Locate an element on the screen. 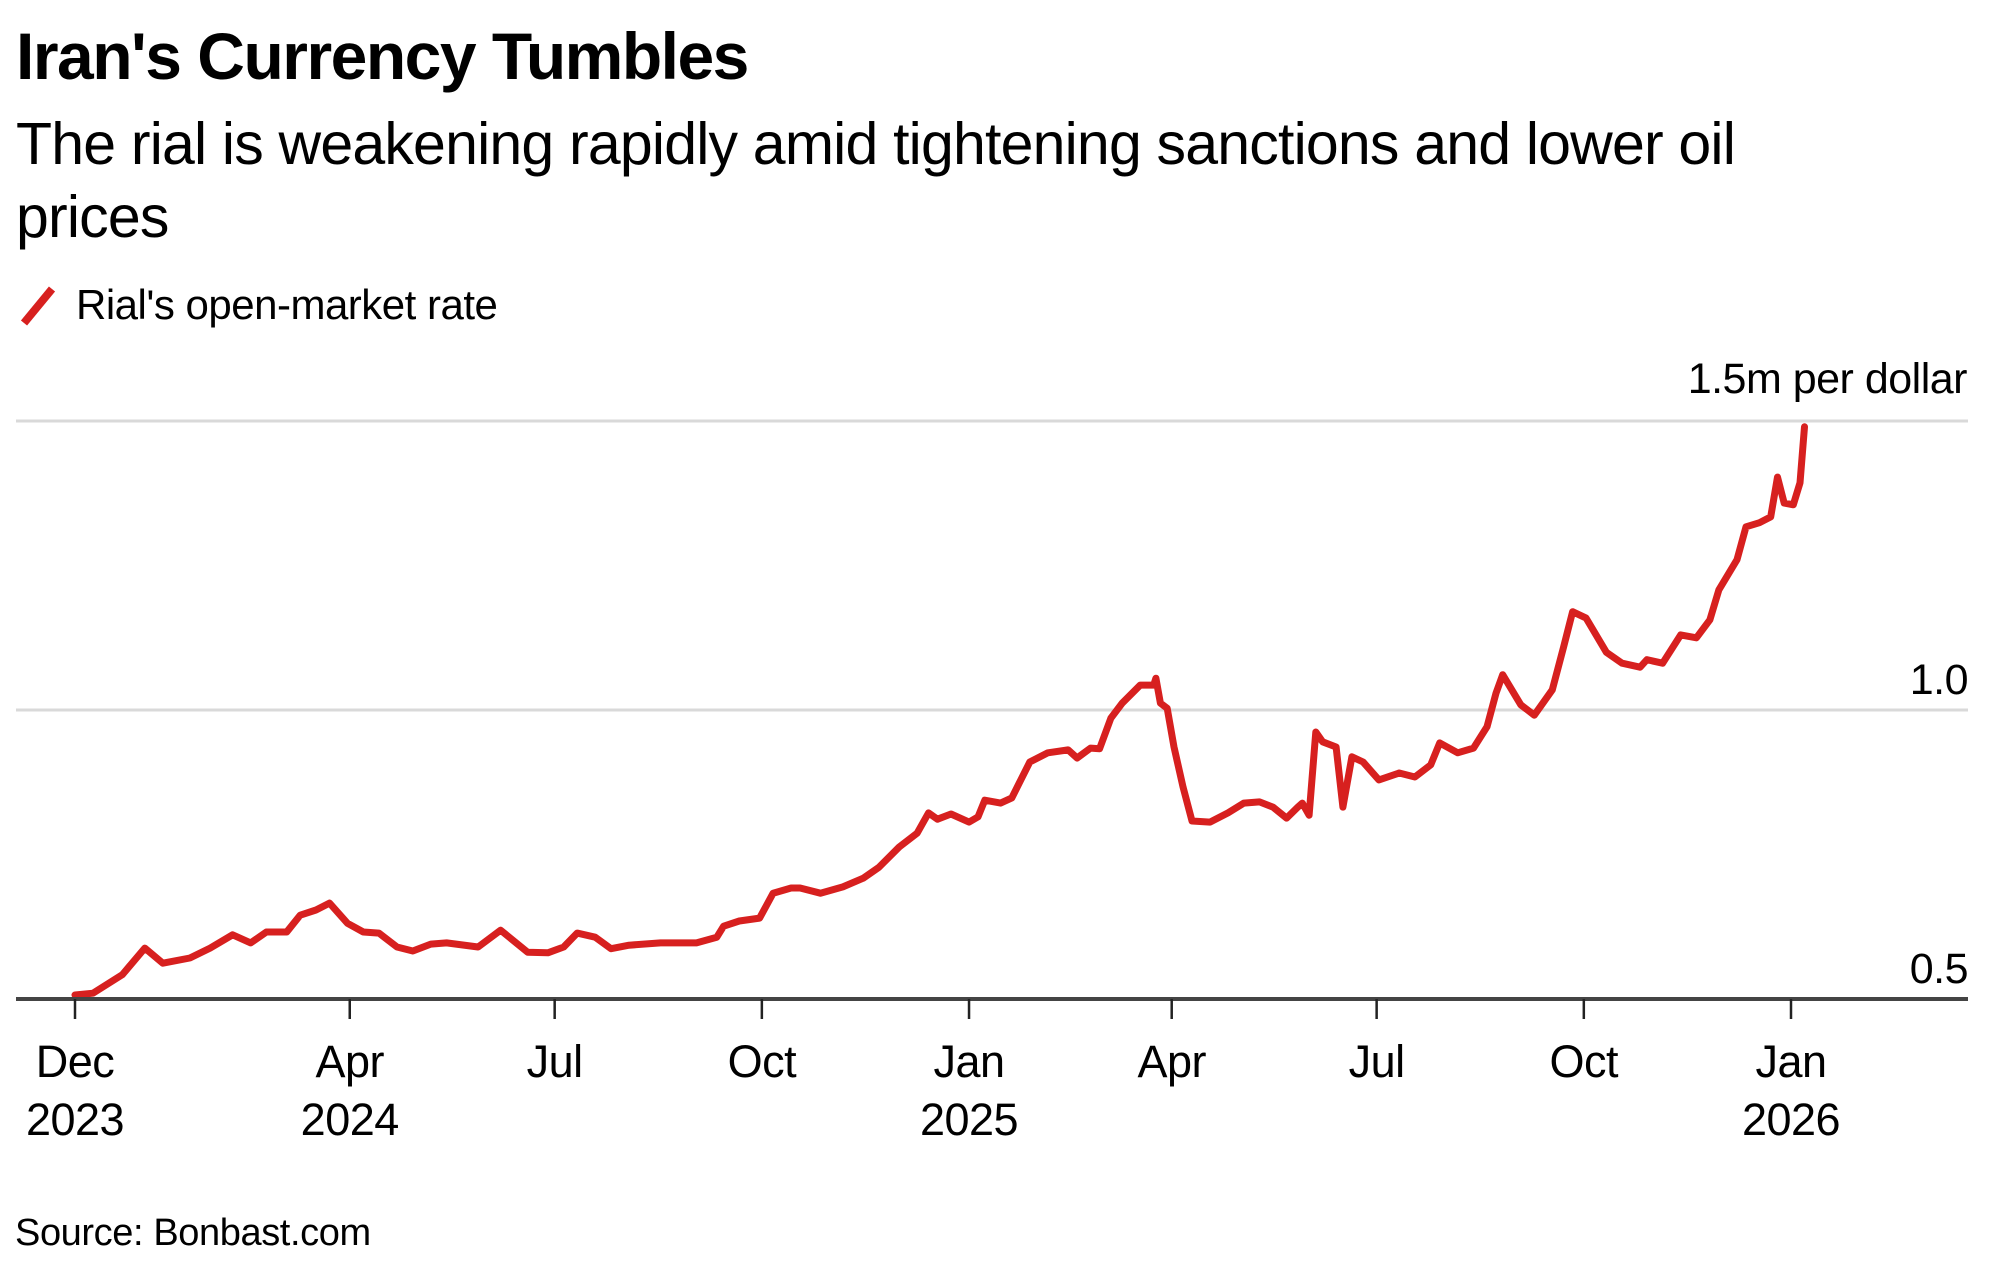 Image resolution: width=2000 pixels, height=1265 pixels. x-tick-year-label: 2023 is located at coordinates (75, 1119).